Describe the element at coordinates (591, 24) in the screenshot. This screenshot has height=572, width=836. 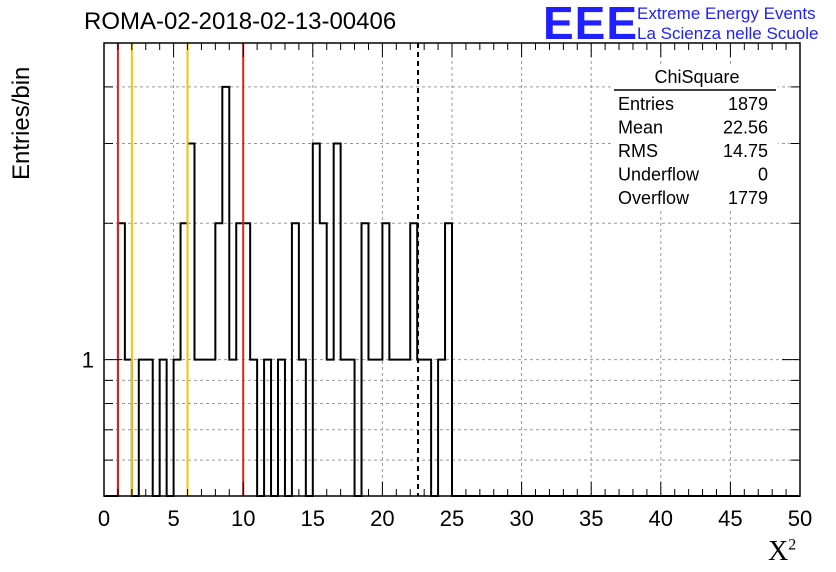
I see `eee-logo: EEE` at that location.